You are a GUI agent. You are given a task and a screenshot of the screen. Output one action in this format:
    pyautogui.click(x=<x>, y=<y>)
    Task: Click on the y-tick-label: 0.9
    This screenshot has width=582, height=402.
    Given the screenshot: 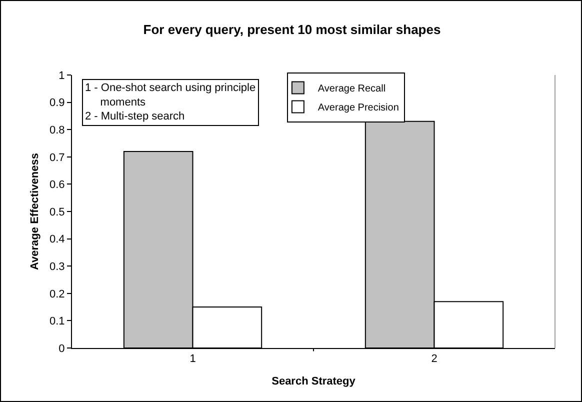 What is the action you would take?
    pyautogui.click(x=57, y=103)
    